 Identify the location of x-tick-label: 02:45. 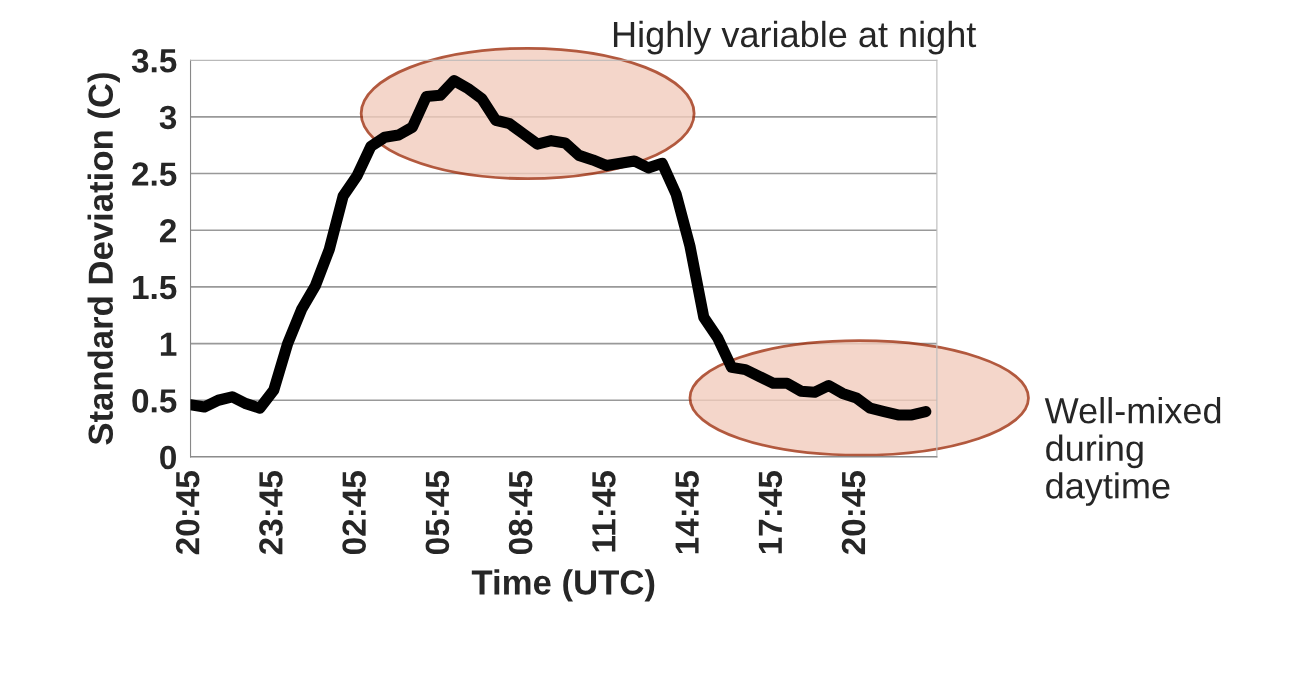
(354, 513).